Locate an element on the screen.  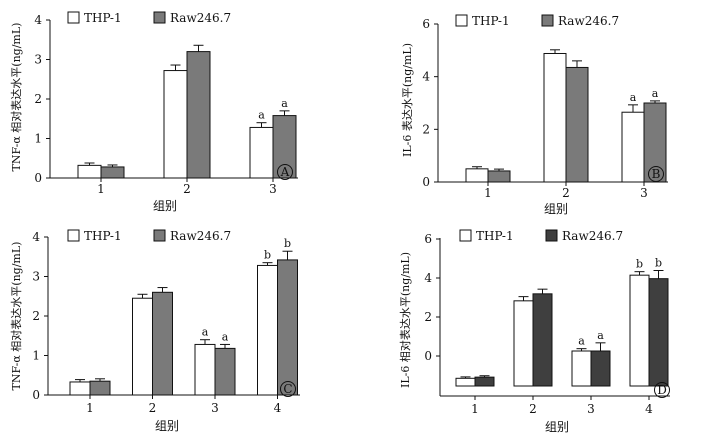
y-axis-label: IL-6 表达水平(ng/mL) is located at coordinates (407, 100).